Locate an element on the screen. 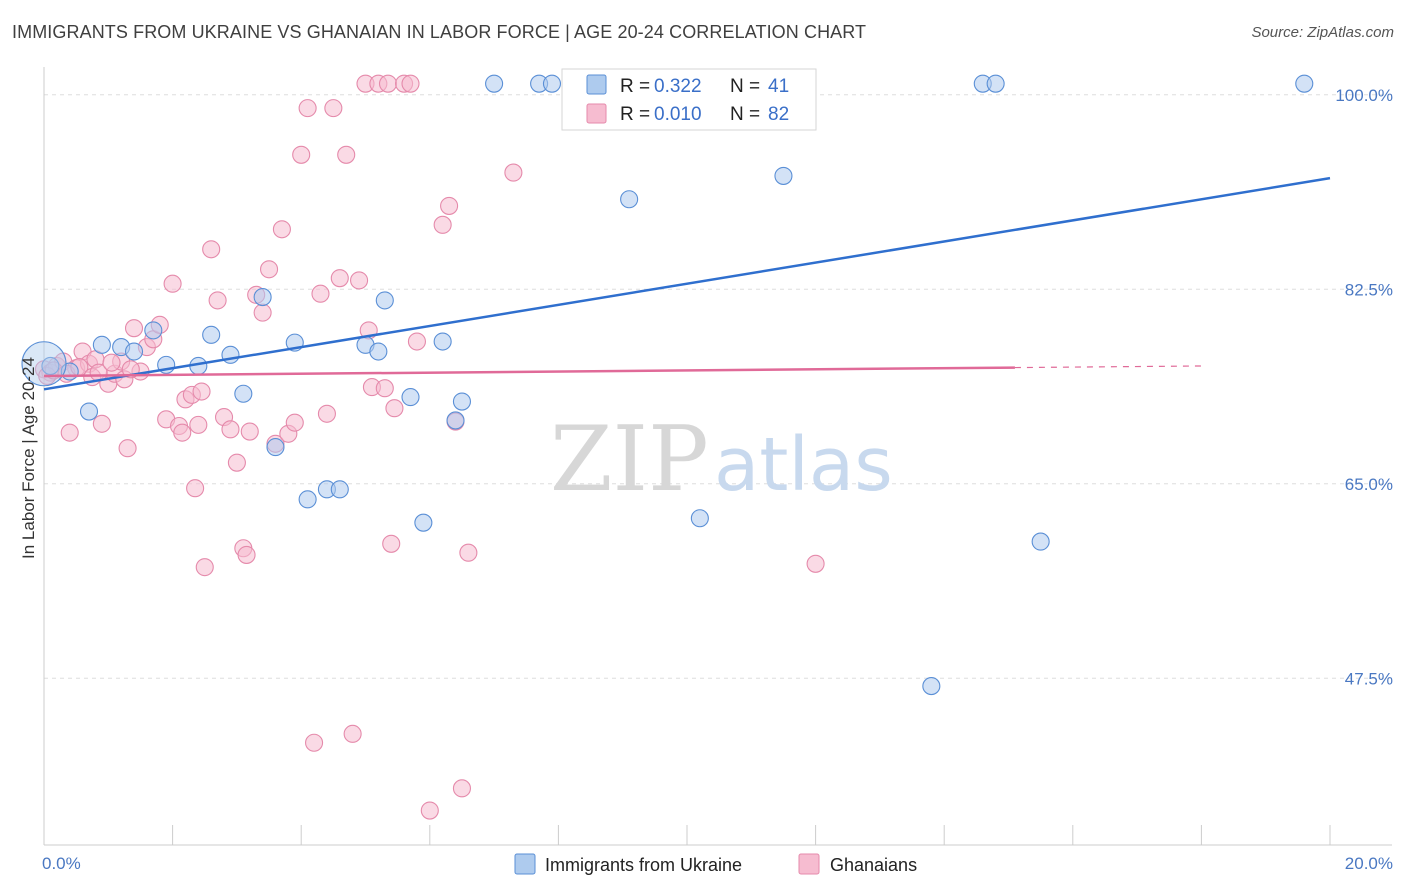 Image resolution: width=1406 pixels, height=892 pixels. x-tick-label-0: 0.0% is located at coordinates (61, 863).